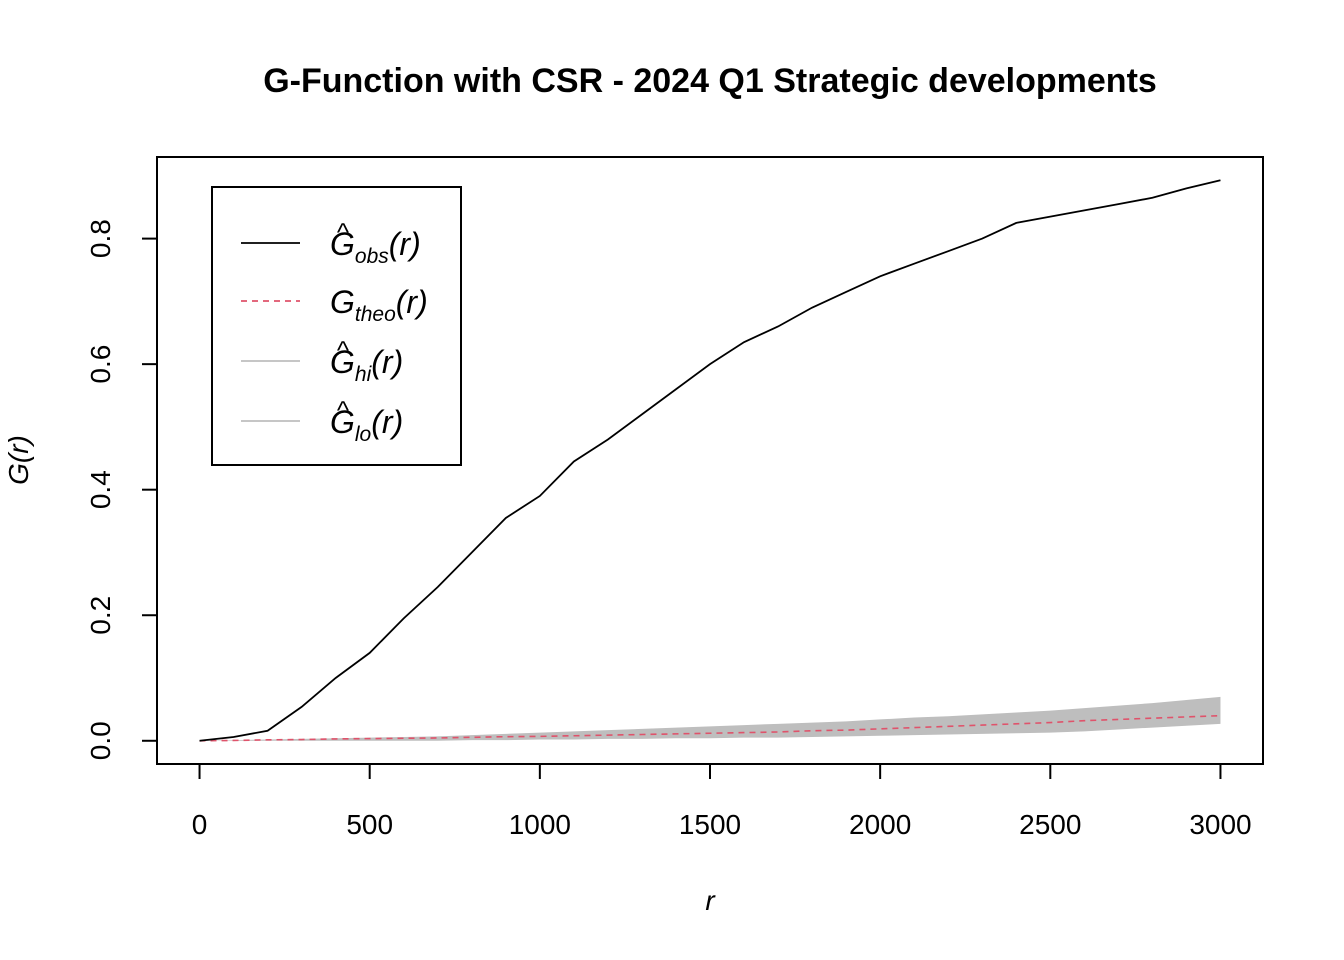 The height and width of the screenshot is (960, 1344). What do you see at coordinates (710, 900) in the screenshot?
I see `x-axis-label: r` at bounding box center [710, 900].